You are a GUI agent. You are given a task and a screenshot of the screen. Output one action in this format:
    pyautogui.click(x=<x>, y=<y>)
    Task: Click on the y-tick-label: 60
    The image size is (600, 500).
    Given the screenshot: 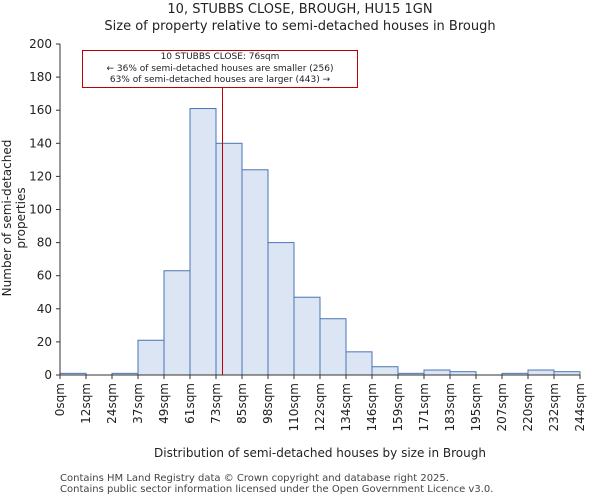 What is the action you would take?
    pyautogui.click(x=44, y=276)
    